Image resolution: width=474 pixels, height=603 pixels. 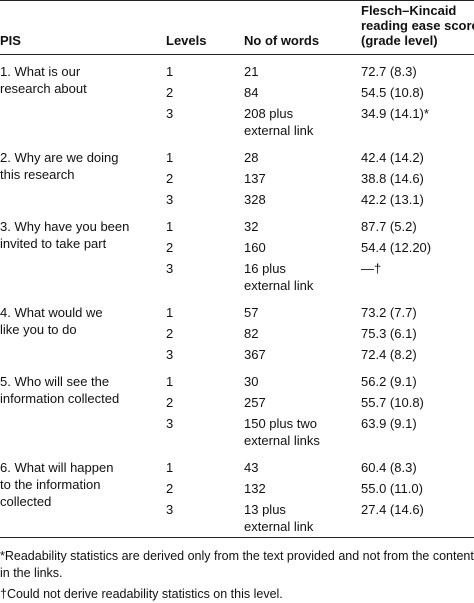 What do you see at coordinates (255, 402) in the screenshot?
I see `text-line: 257` at bounding box center [255, 402].